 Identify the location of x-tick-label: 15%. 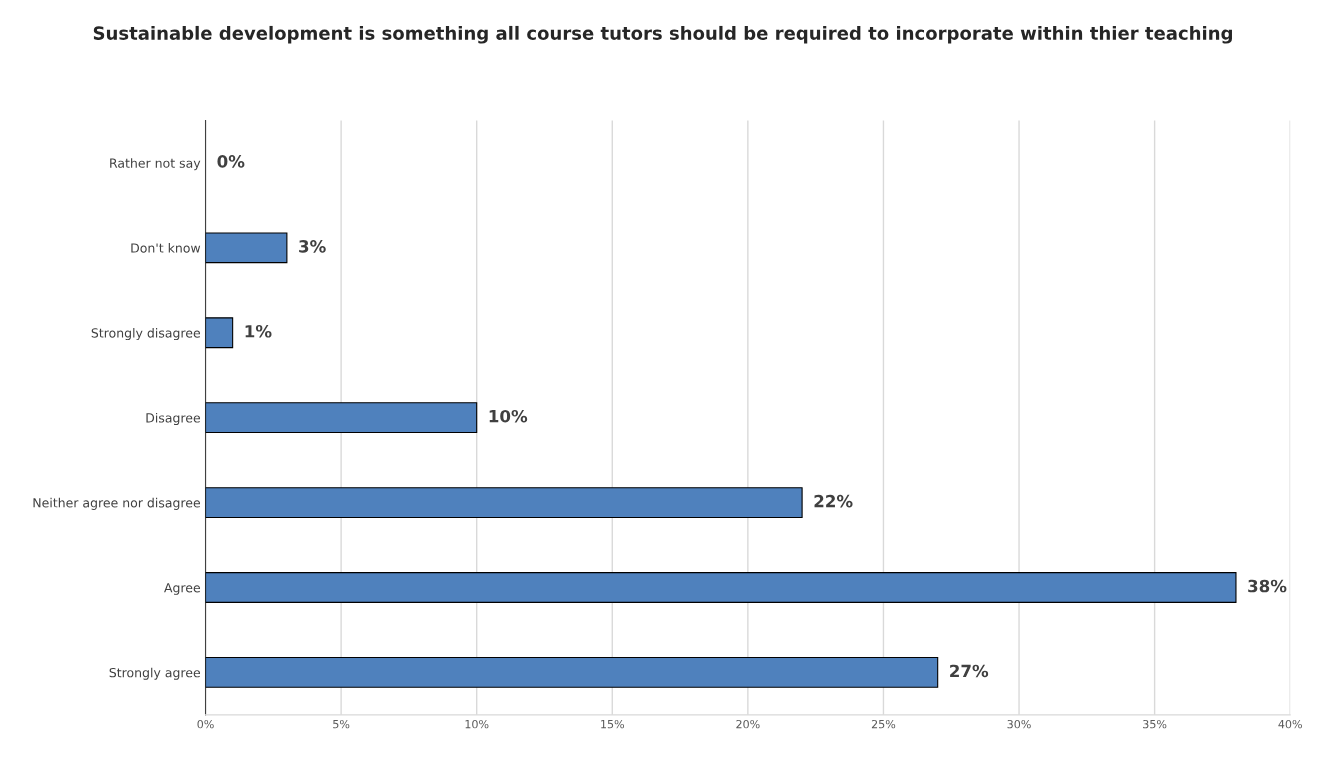
(613, 724).